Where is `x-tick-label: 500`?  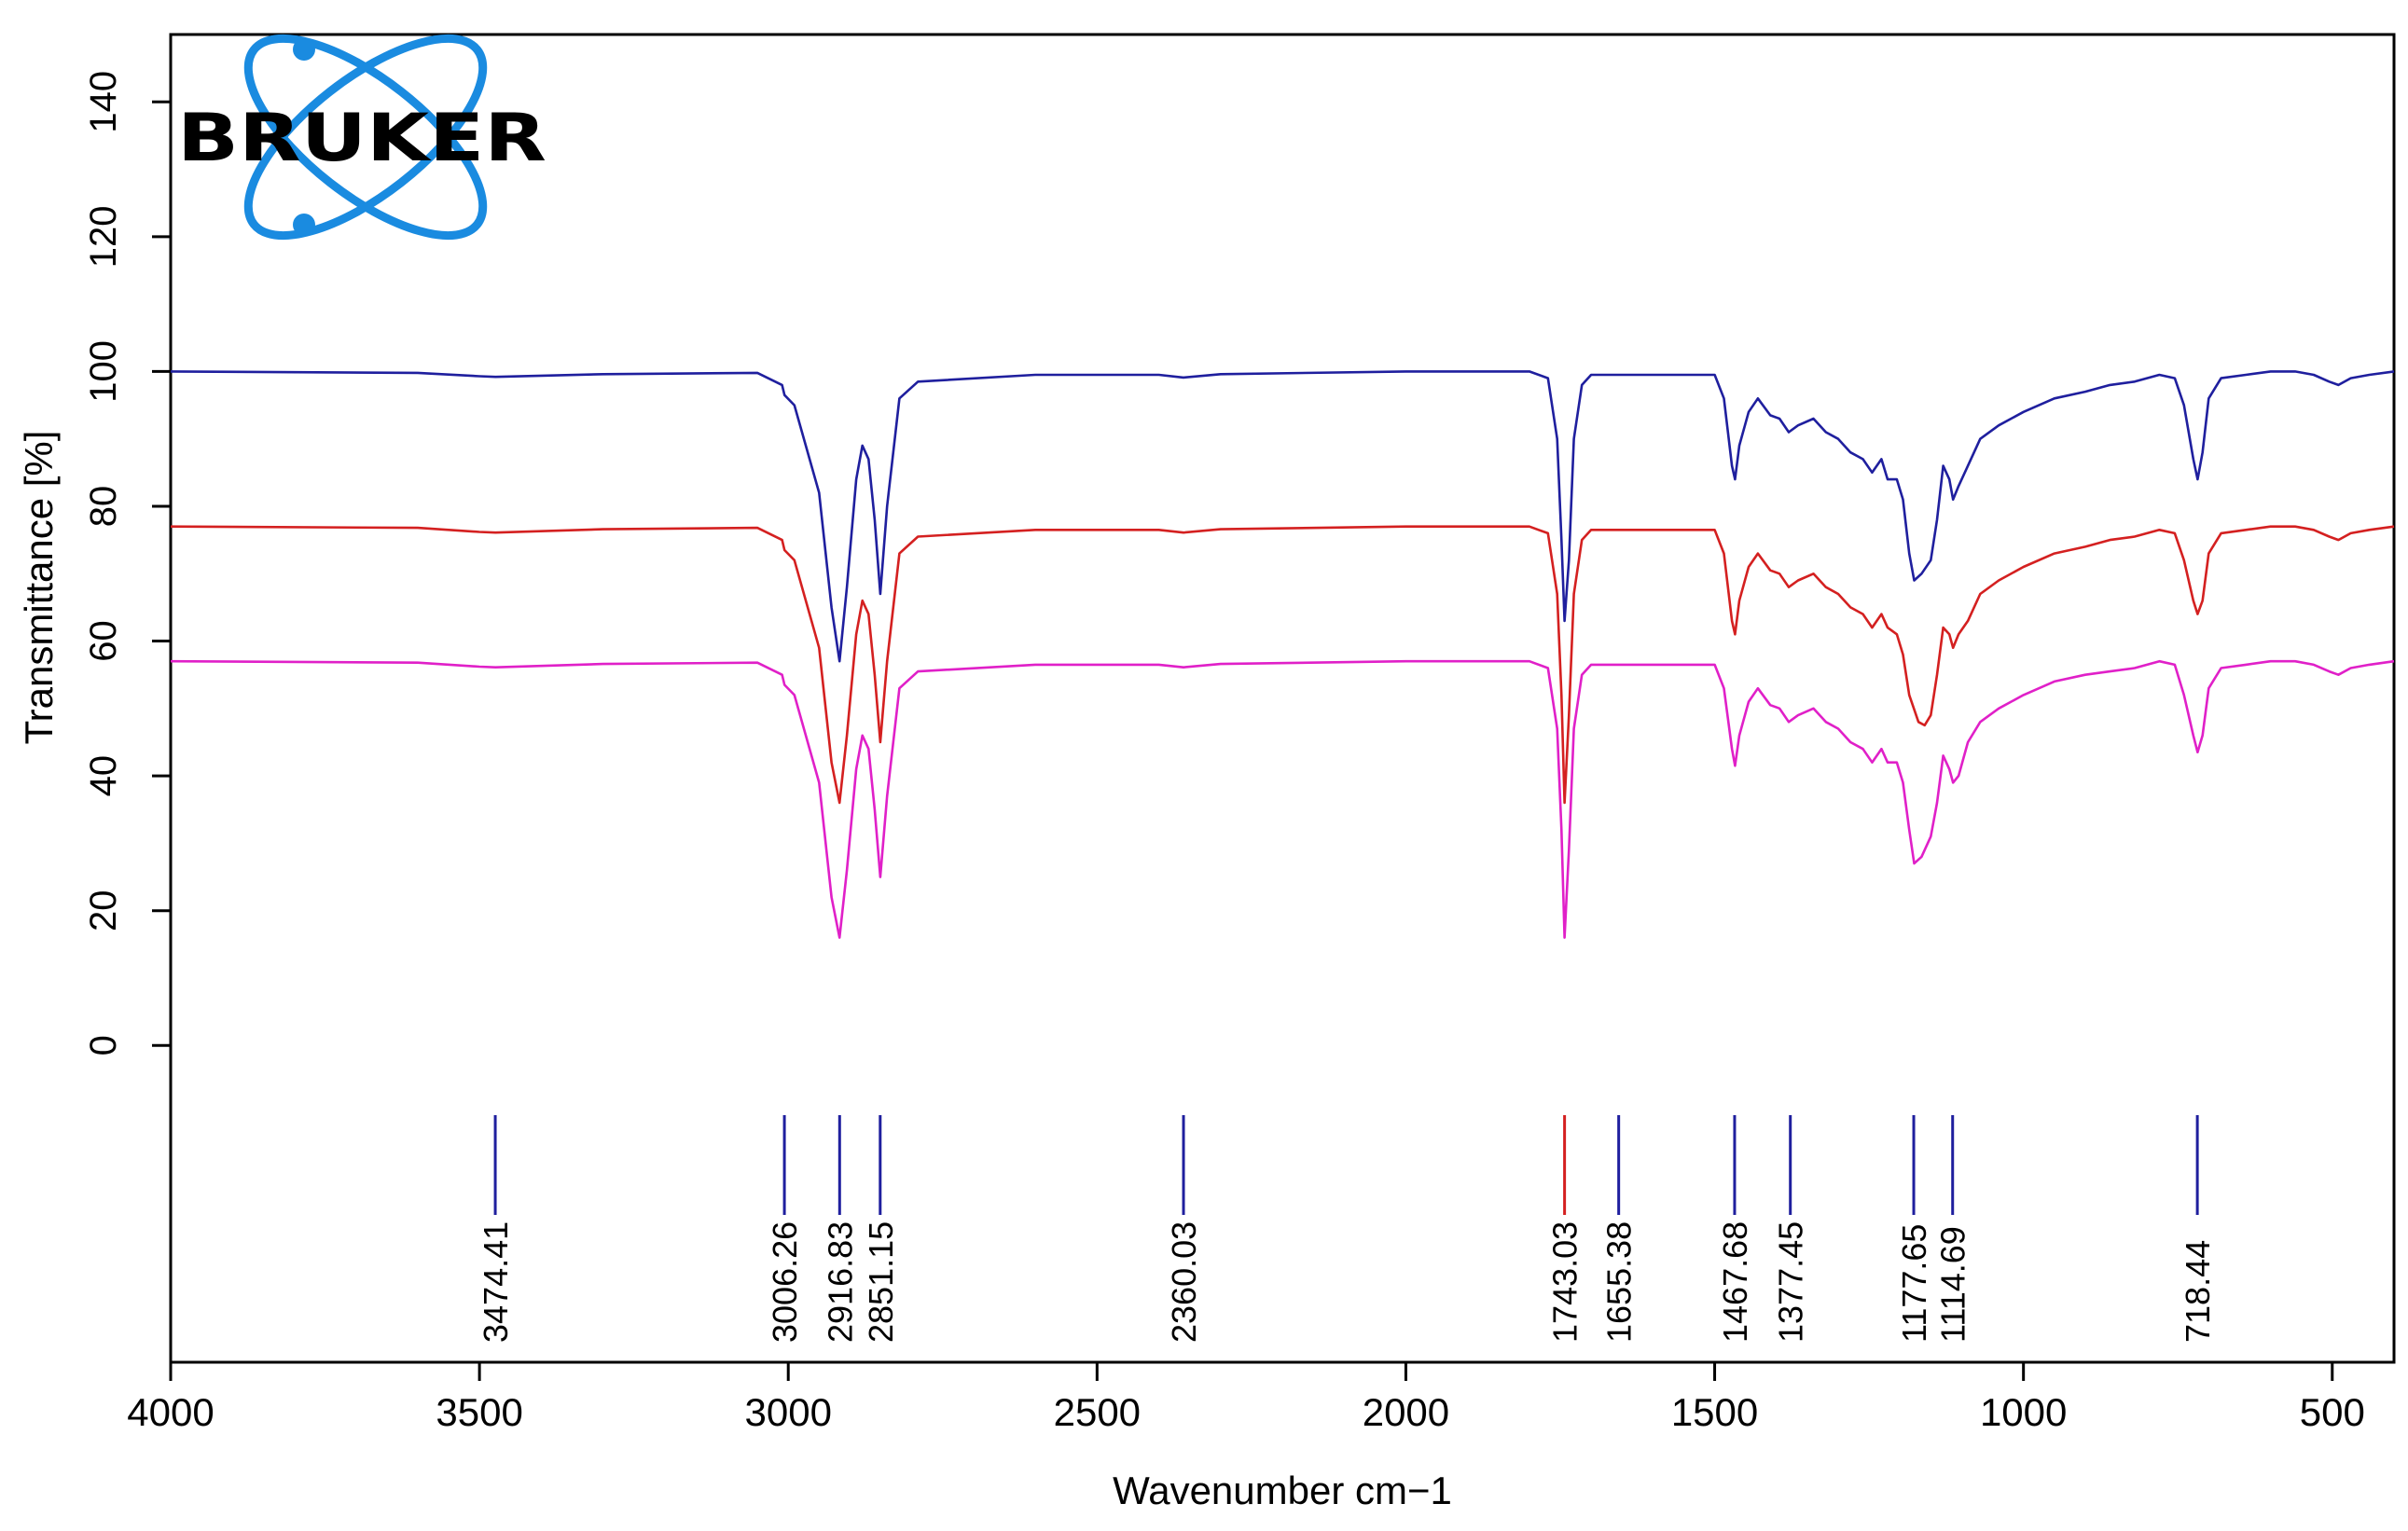 x-tick-label: 500 is located at coordinates (2333, 1412).